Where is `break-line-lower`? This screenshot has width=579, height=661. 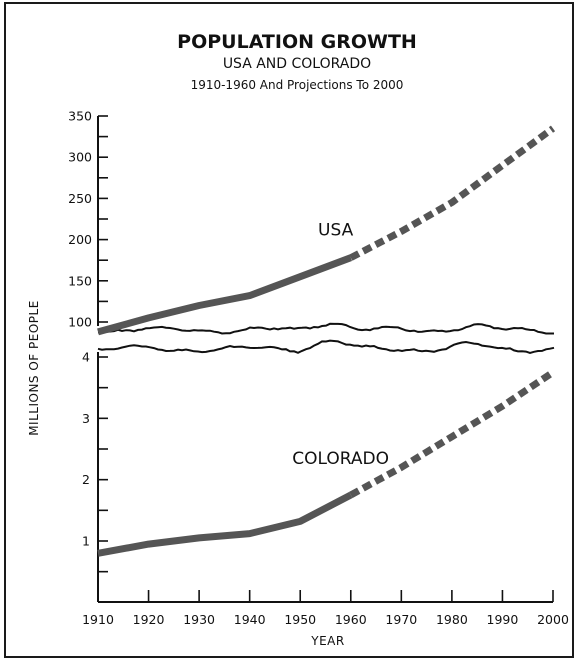
break-line-lower is located at coordinates (326, 347).